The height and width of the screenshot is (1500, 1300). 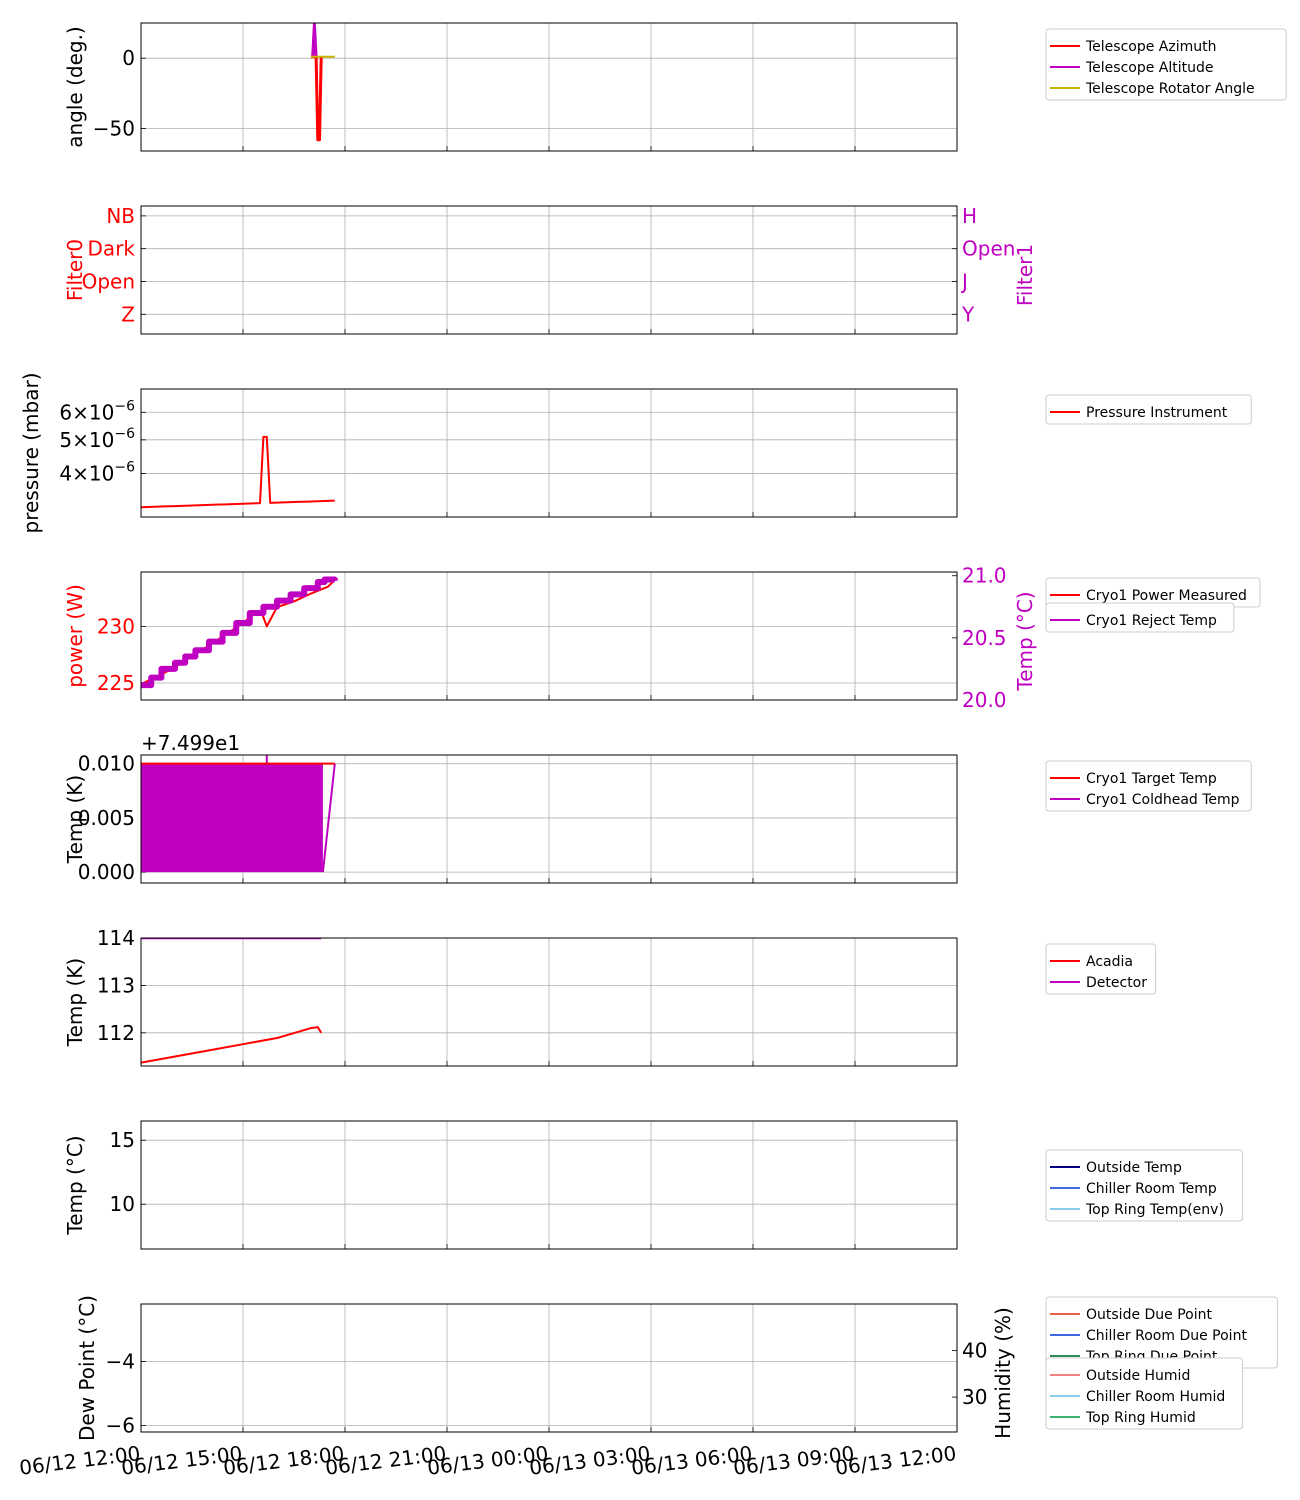 What do you see at coordinates (31, 452) in the screenshot?
I see `y-axis-label: pressure (mbar)` at bounding box center [31, 452].